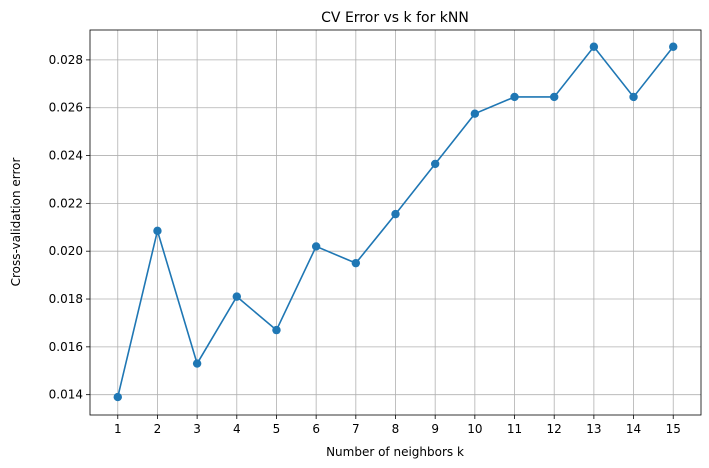 This screenshot has height=468, width=709. Describe the element at coordinates (66, 299) in the screenshot. I see `y-tick-label: 0.018` at that location.